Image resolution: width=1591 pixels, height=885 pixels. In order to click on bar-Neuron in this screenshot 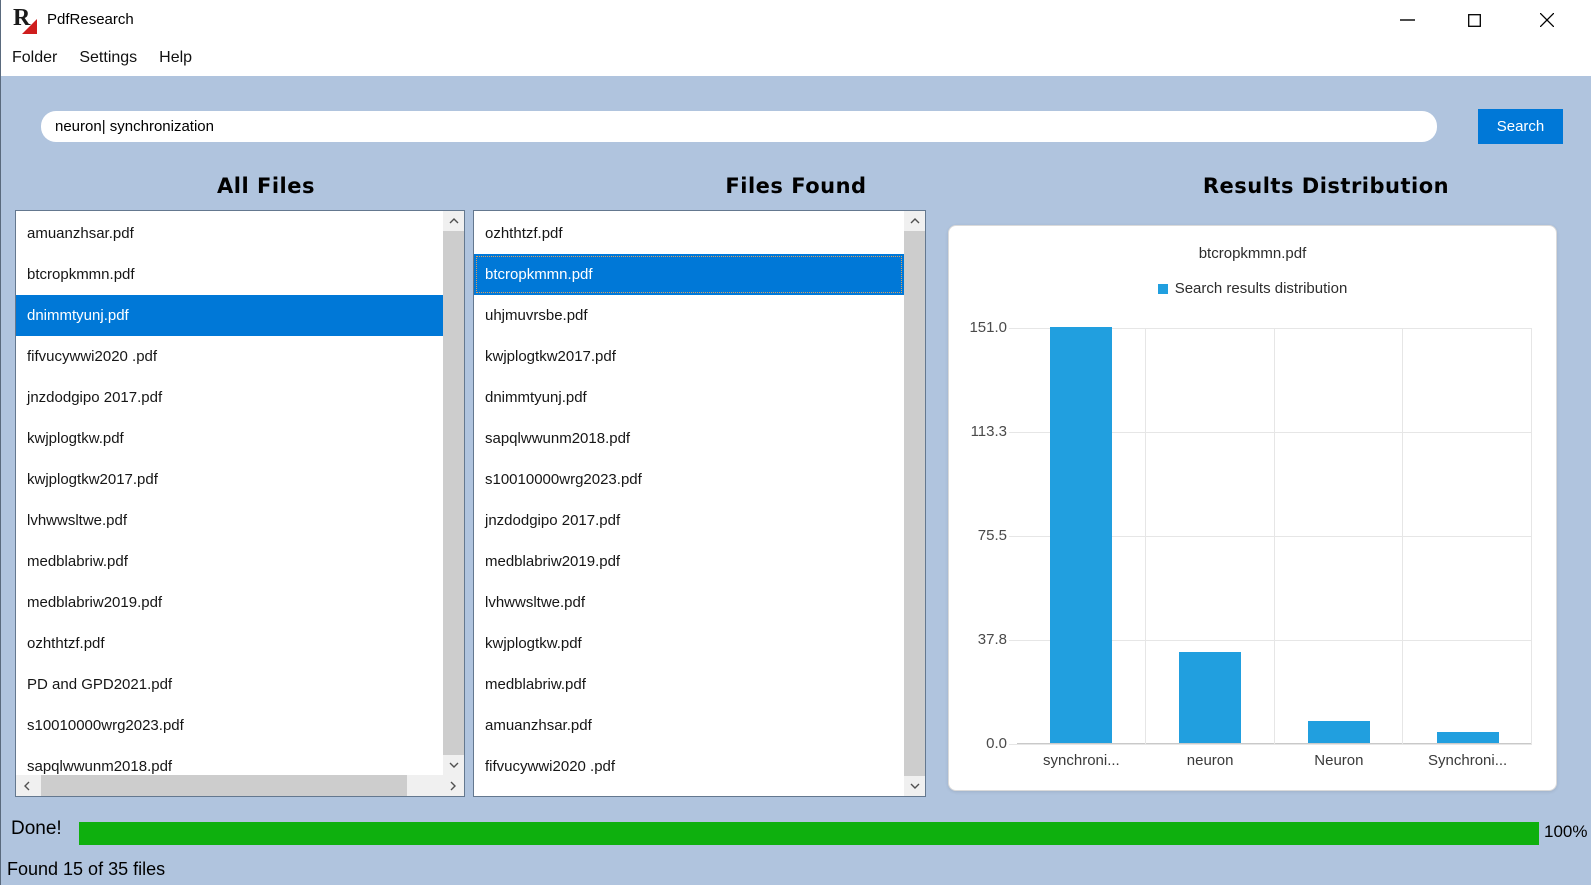, I will do `click(1338, 732)`.